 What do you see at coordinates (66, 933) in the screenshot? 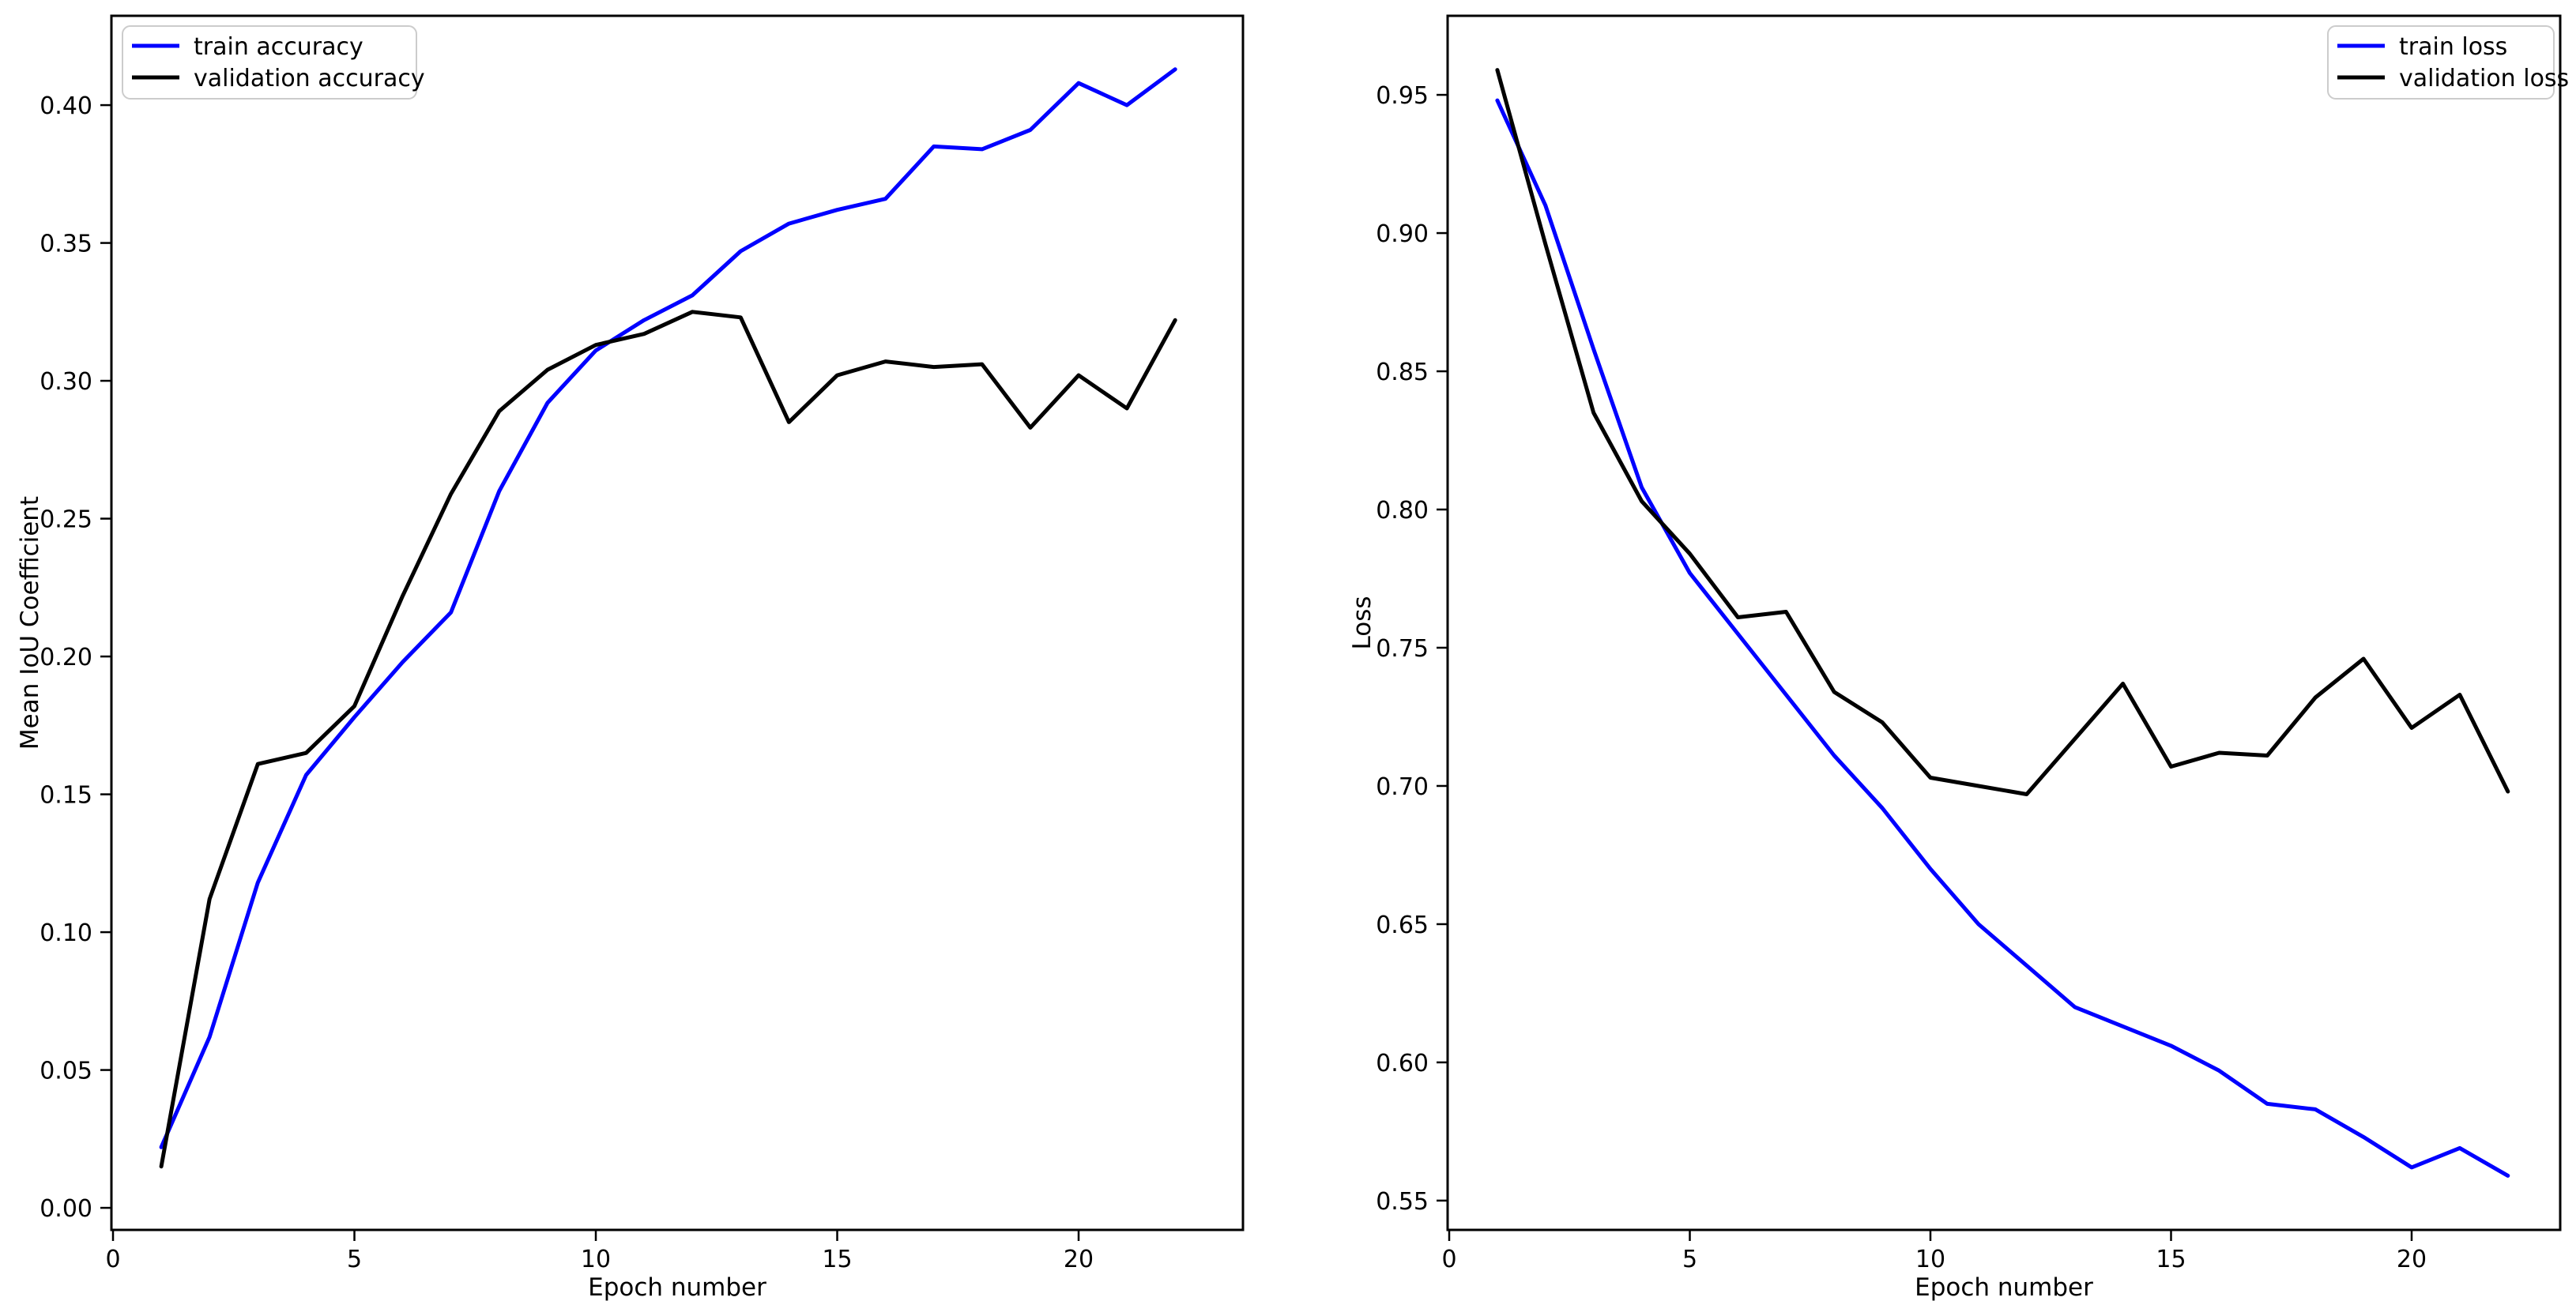
I see `iou-y-tick-label: 0.10` at bounding box center [66, 933].